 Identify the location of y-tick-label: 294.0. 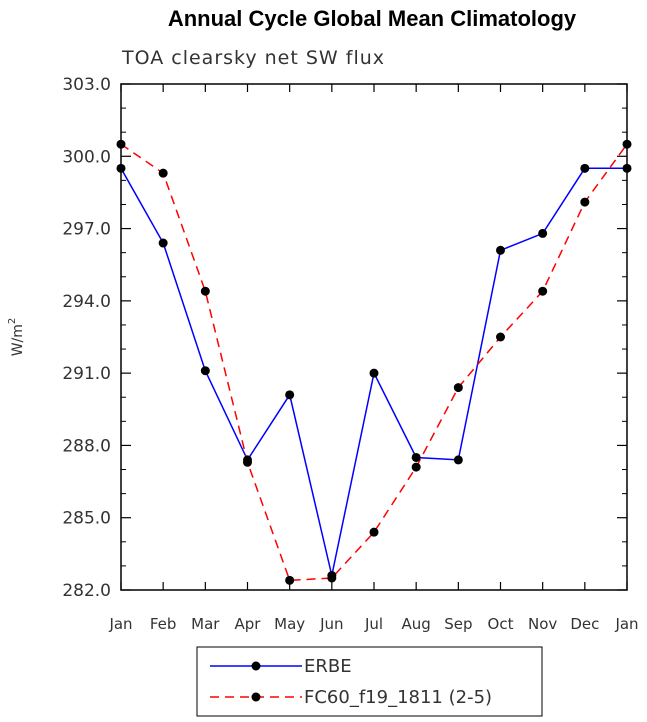
(86, 302).